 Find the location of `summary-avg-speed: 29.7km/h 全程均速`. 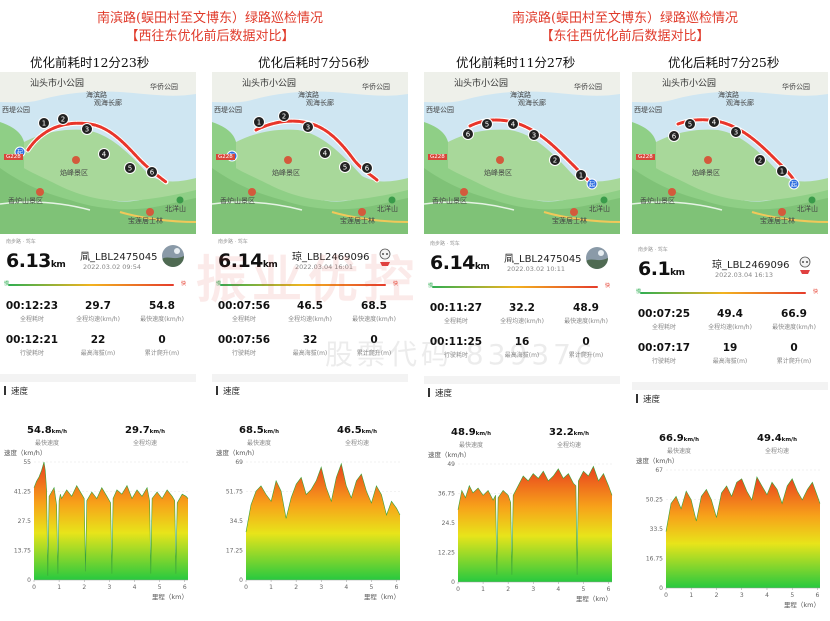

summary-avg-speed: 29.7km/h 全程均速 is located at coordinates (145, 432).